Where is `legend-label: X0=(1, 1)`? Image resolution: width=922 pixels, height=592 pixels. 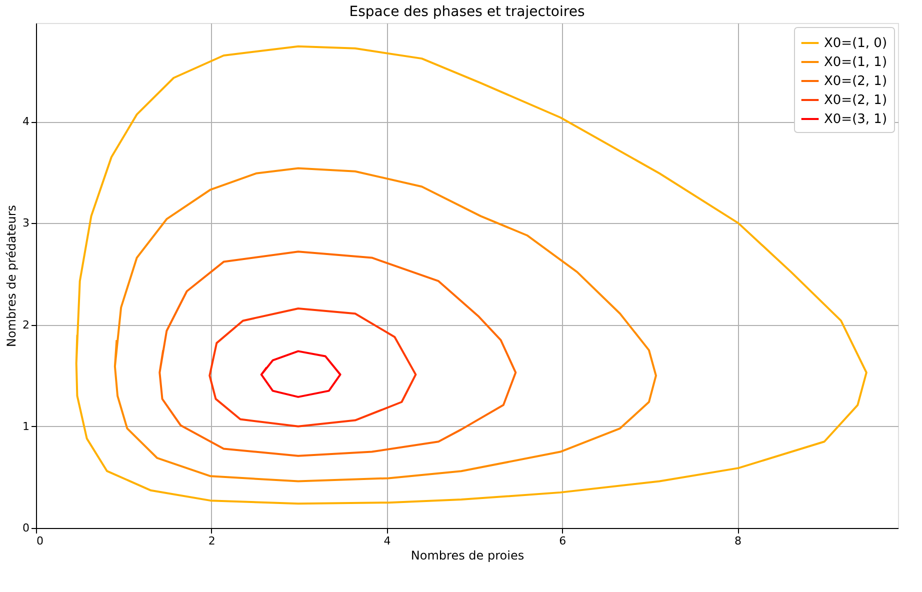 legend-label: X0=(1, 1) is located at coordinates (856, 62).